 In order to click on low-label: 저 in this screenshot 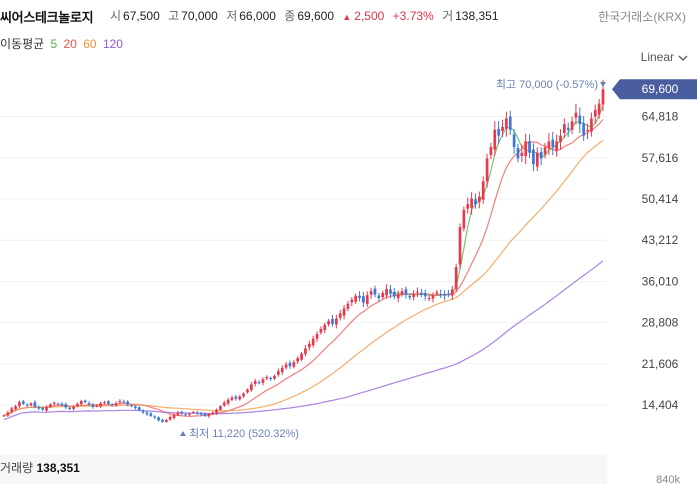, I will do `click(232, 16)`.